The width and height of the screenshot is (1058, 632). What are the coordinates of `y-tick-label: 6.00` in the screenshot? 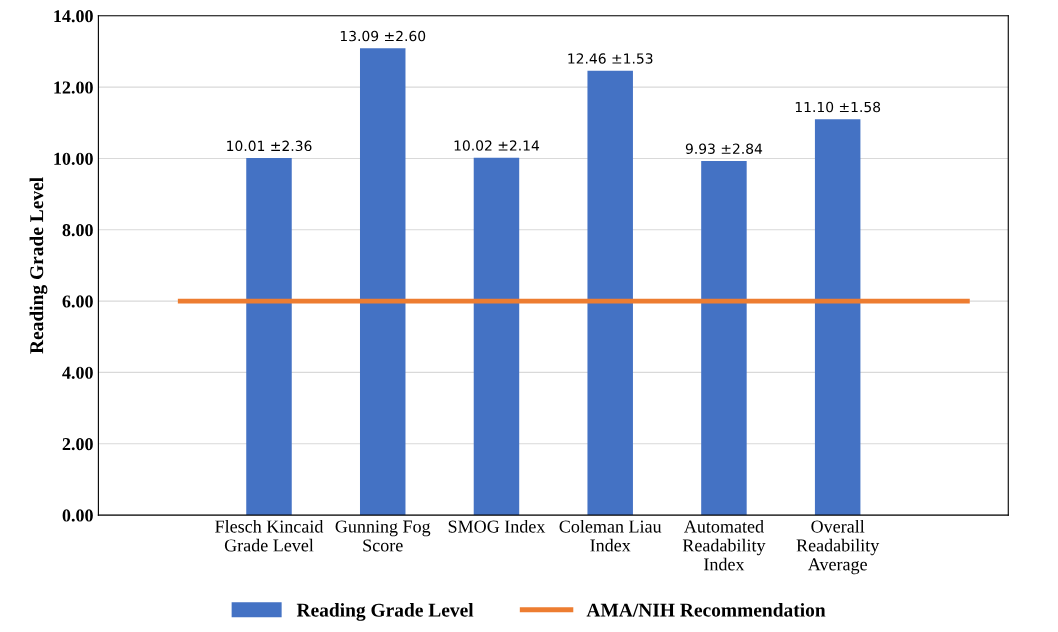 It's located at (77, 301).